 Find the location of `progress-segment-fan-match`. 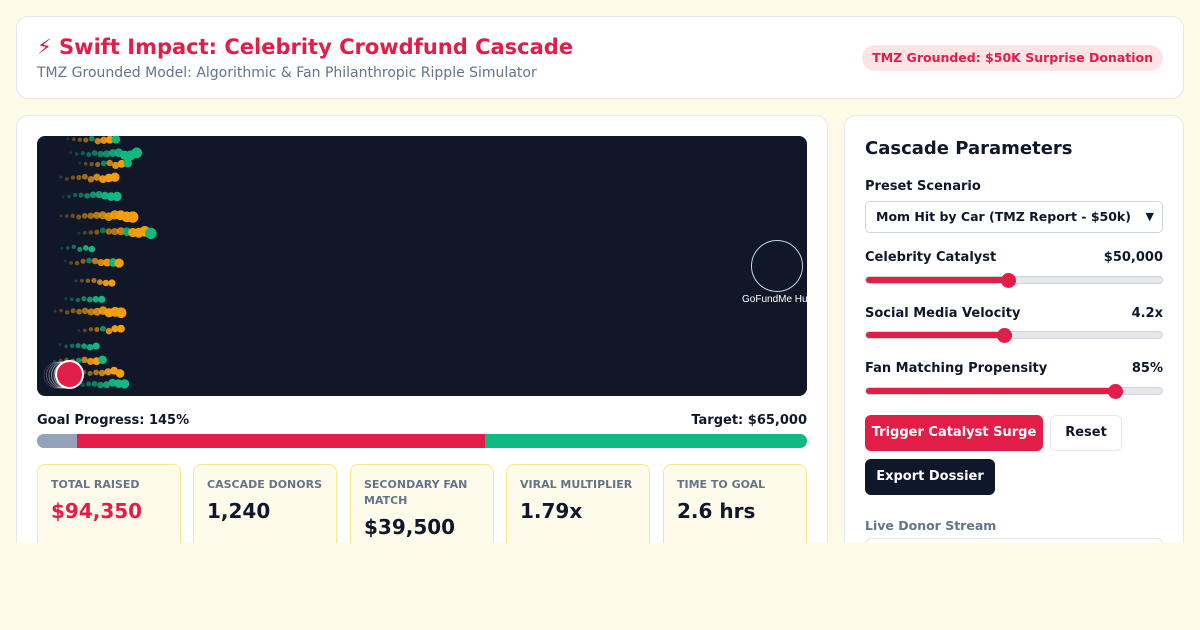

progress-segment-fan-match is located at coordinates (646, 441).